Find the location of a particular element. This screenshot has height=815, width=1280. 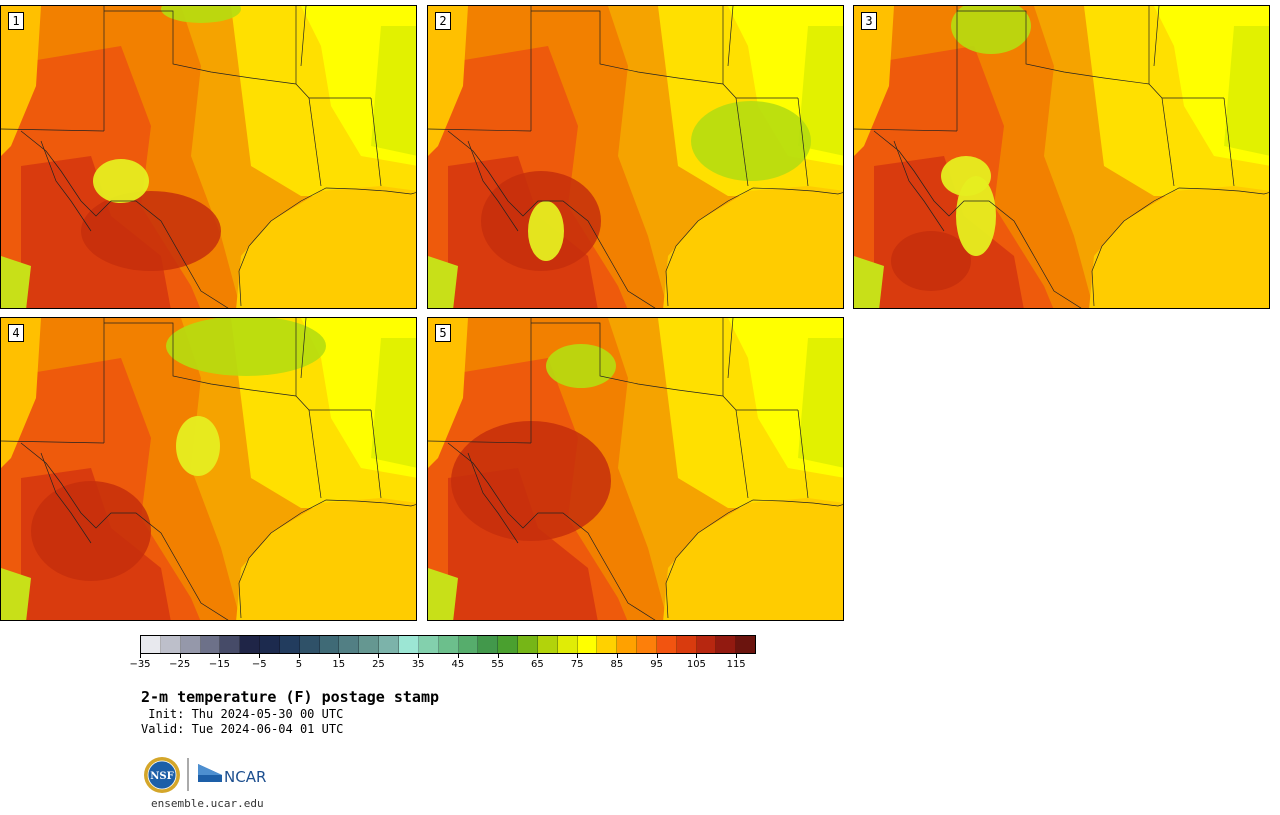

plot-title: 2-m temperature (F) postage stamp is located at coordinates (290, 697).